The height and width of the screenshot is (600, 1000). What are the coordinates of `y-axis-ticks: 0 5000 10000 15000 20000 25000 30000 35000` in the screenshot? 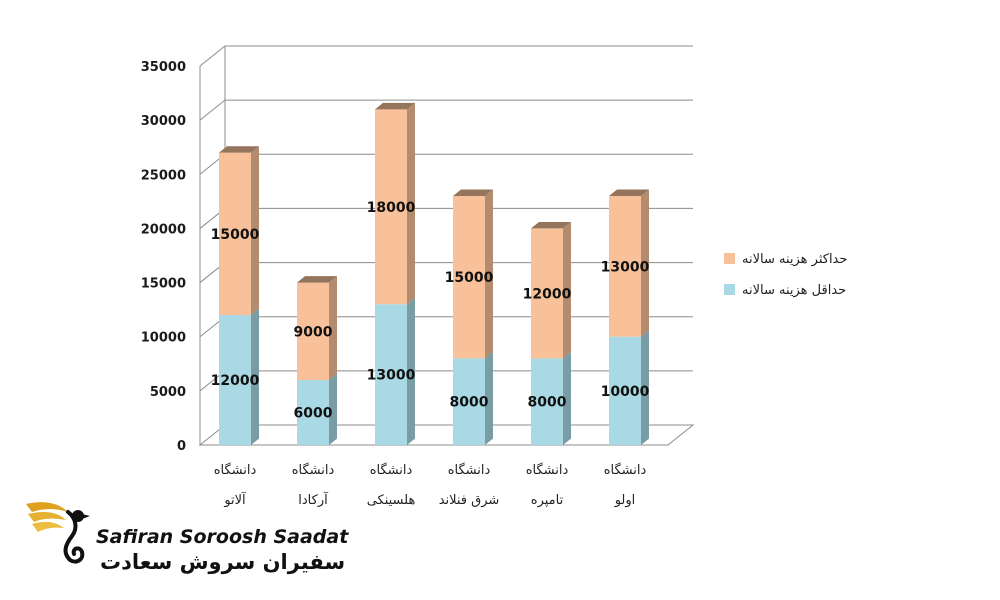 It's located at (163, 257).